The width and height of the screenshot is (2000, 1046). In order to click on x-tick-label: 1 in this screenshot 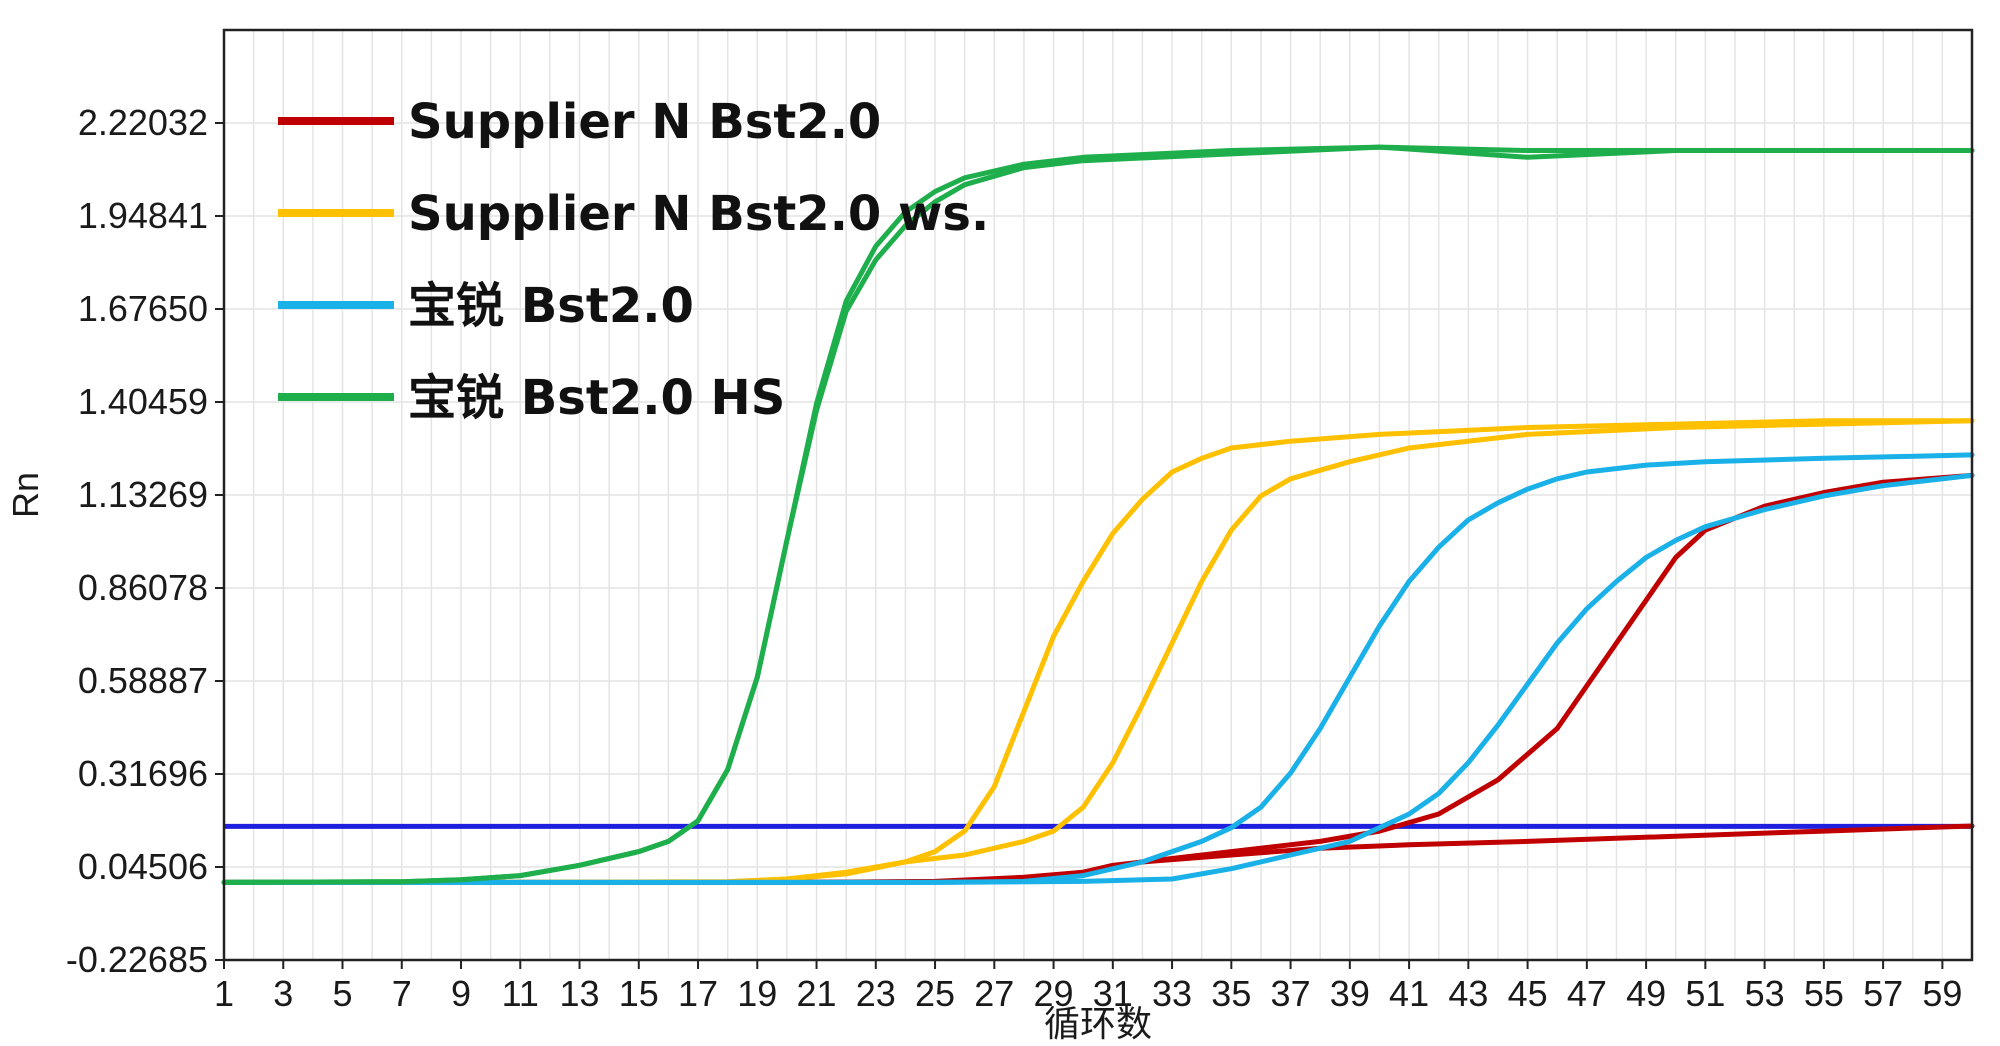, I will do `click(224, 993)`.